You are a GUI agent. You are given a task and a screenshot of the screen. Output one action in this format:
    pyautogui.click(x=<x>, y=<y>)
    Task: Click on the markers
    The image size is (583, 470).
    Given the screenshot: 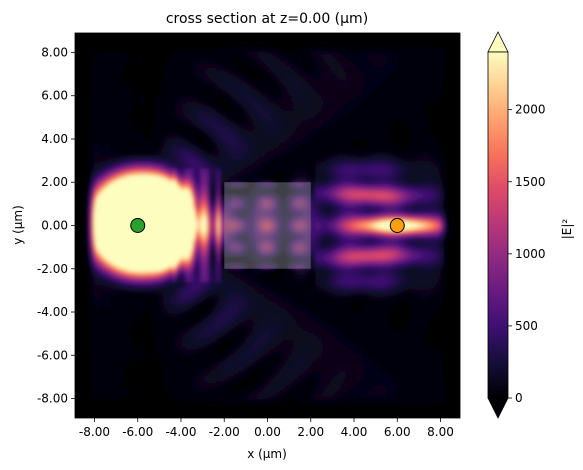 What is the action you would take?
    pyautogui.click(x=267, y=225)
    